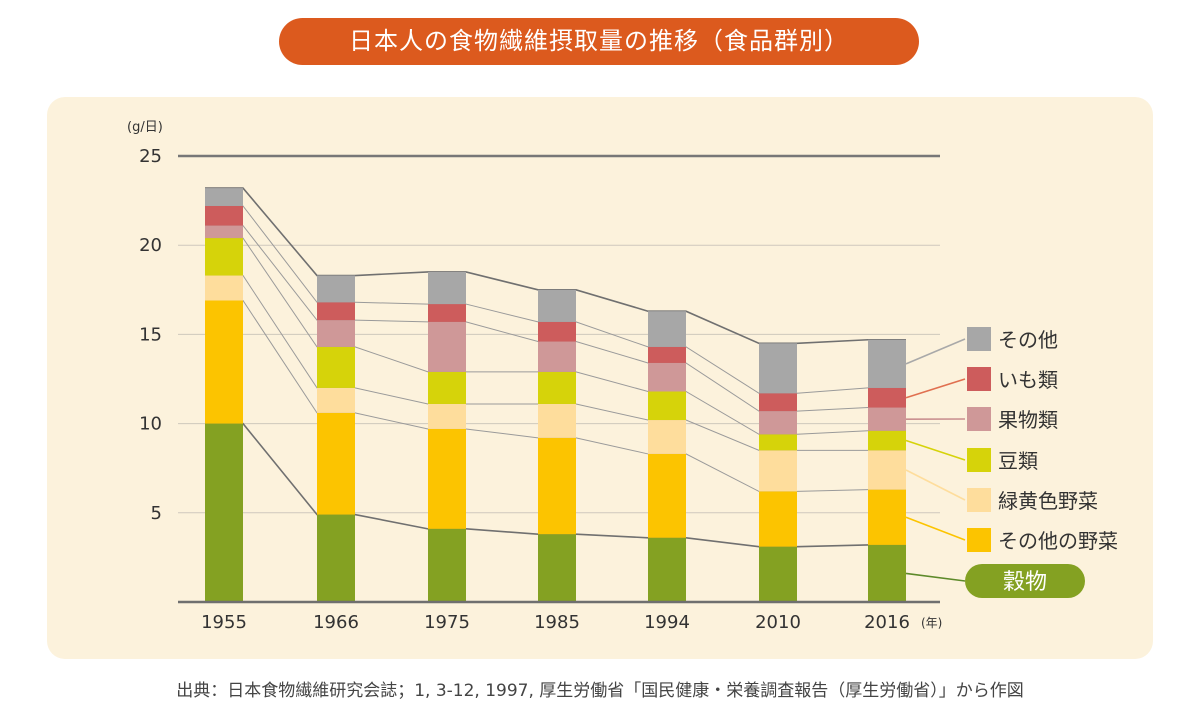 This screenshot has height=720, width=1200. What do you see at coordinates (336, 558) in the screenshot?
I see `bar-穀物-1966` at bounding box center [336, 558].